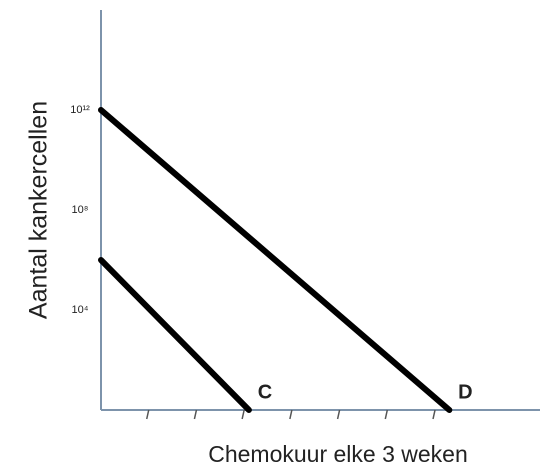 The image size is (547, 475). What do you see at coordinates (80, 310) in the screenshot?
I see `y-tick-label: 10⁴` at bounding box center [80, 310].